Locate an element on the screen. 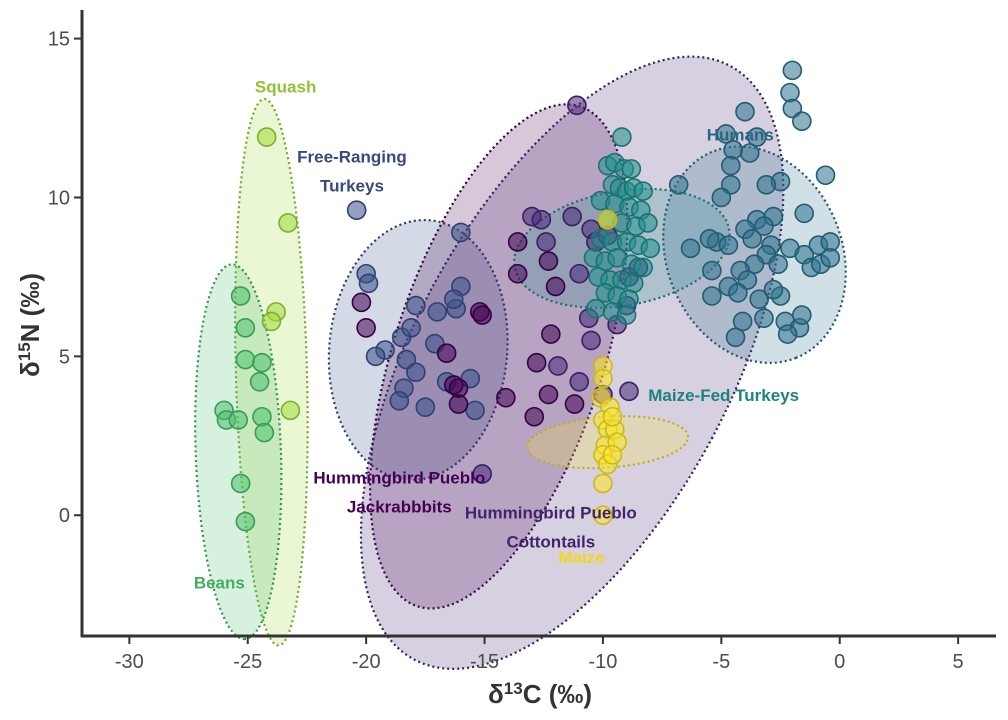 This screenshot has width=1008, height=720. label-hummingbird-pueblo-cottontails: Hummingbird Pueblo Cottontails is located at coordinates (551, 527).